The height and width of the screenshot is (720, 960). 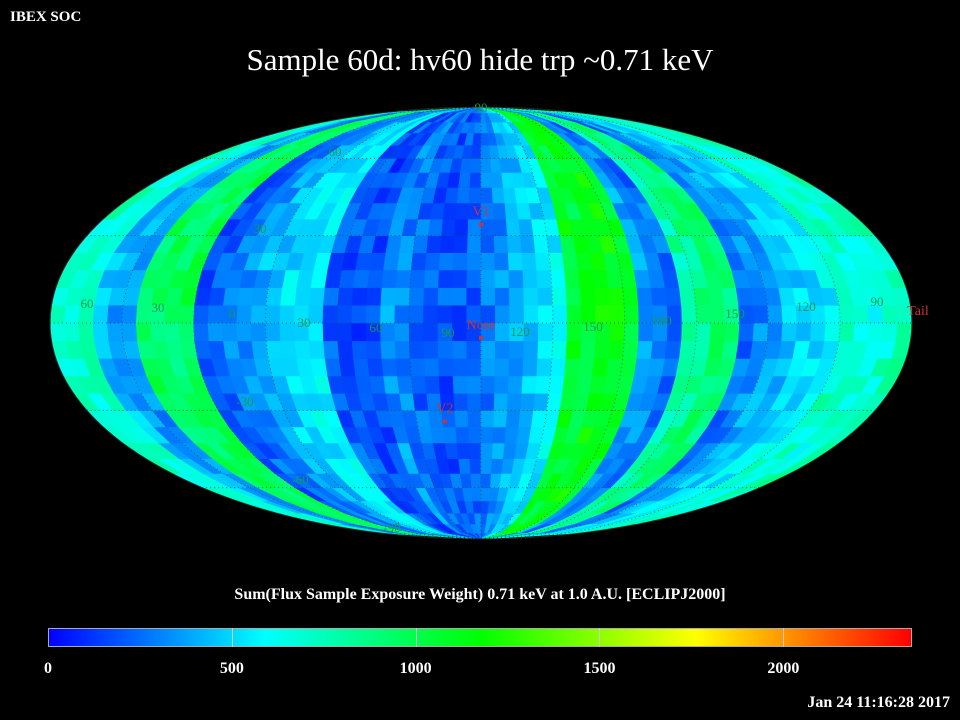 What do you see at coordinates (735, 313) in the screenshot?
I see `longitude-label: 150` at bounding box center [735, 313].